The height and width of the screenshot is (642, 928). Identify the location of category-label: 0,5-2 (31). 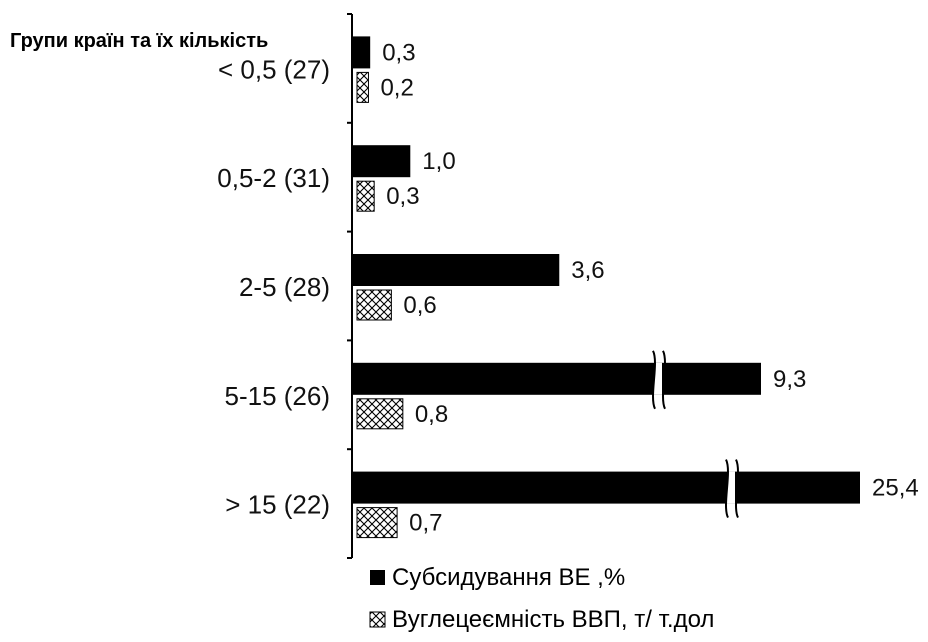
(273, 178).